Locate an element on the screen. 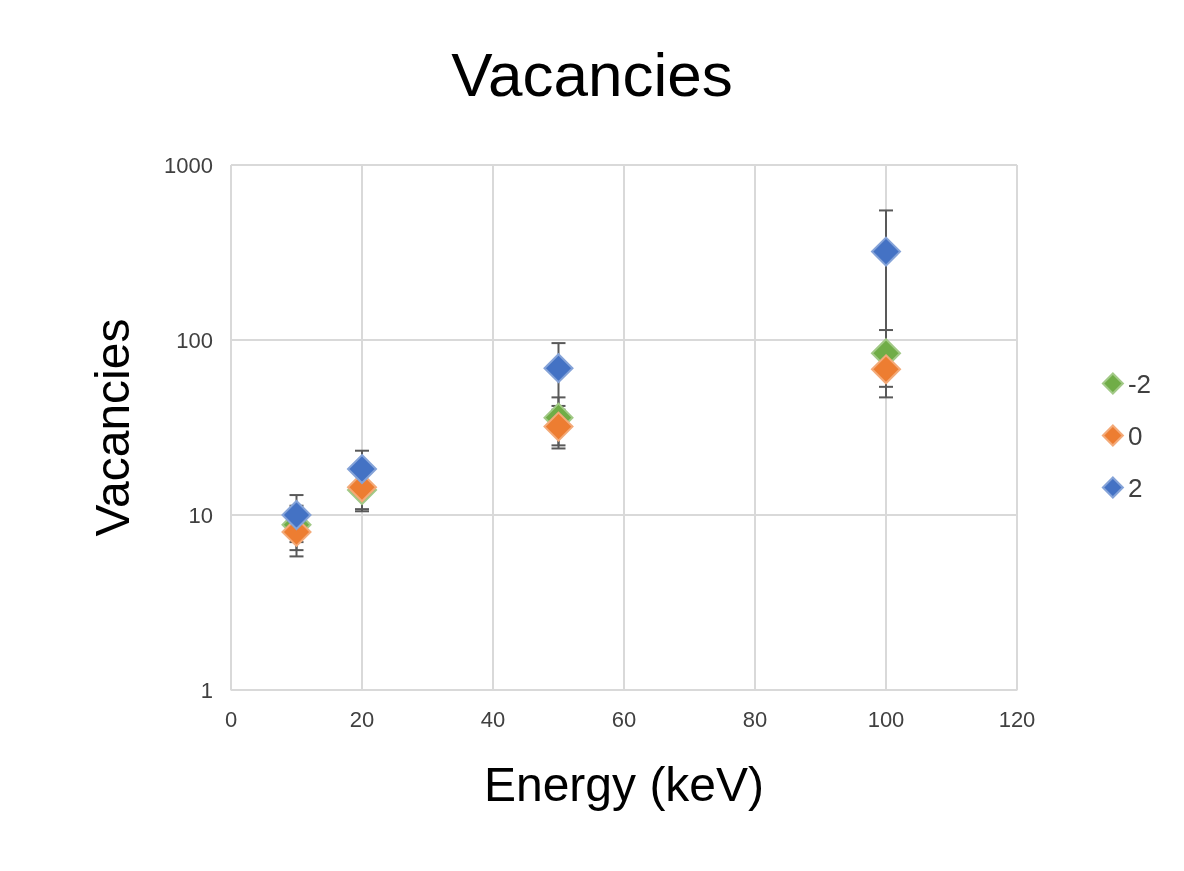 This screenshot has height=871, width=1184. x-tick-label: 120 is located at coordinates (1017, 719).